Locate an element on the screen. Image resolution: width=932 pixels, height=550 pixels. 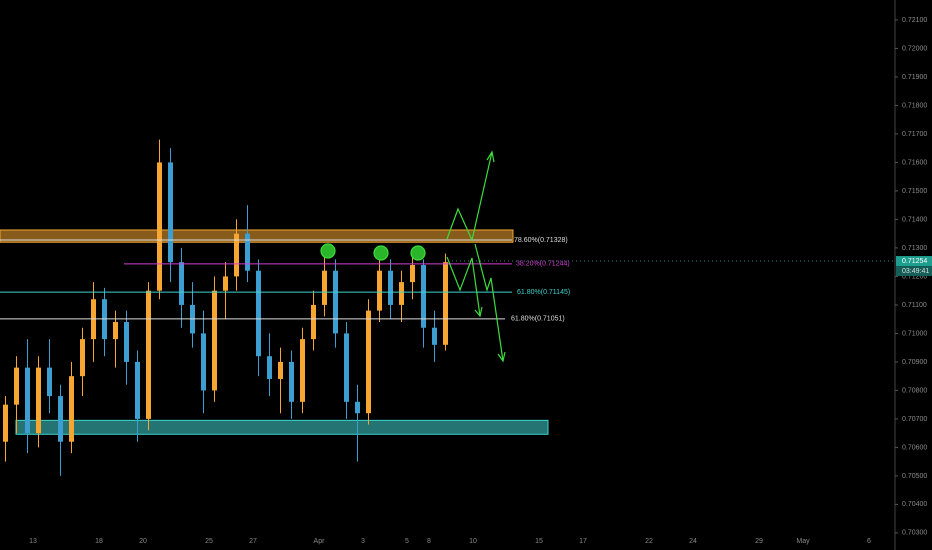
fib-label: 78.60%(0.71328) is located at coordinates (541, 240).